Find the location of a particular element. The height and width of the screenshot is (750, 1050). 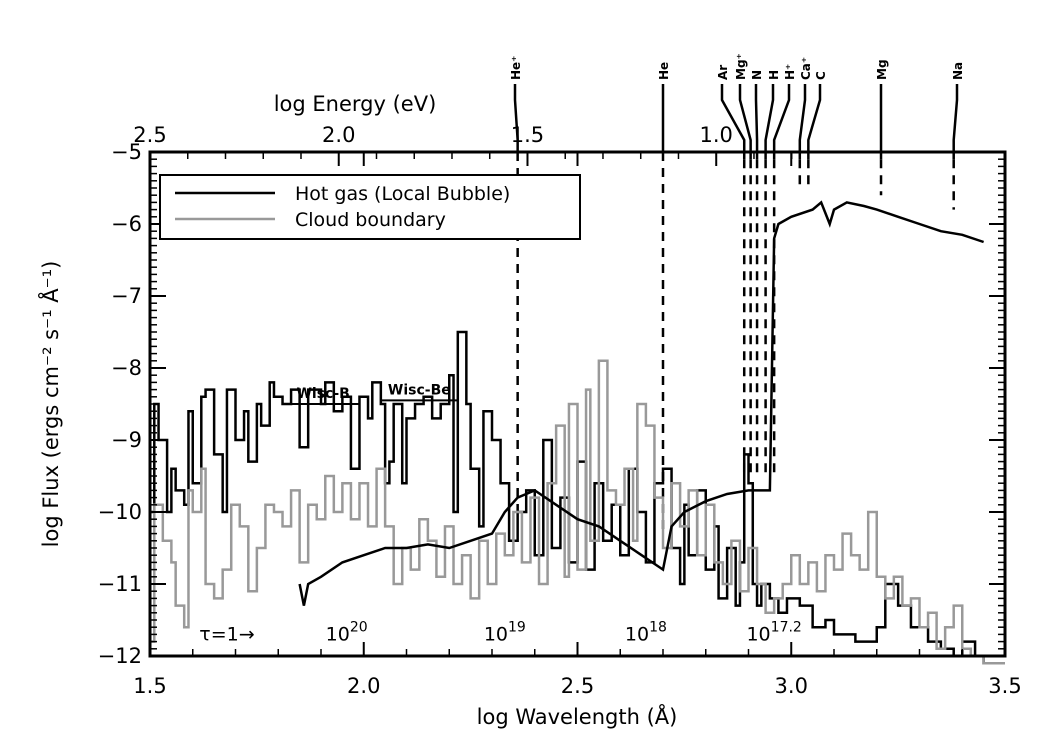

top-tick-label: 1.0 is located at coordinates (716, 135).